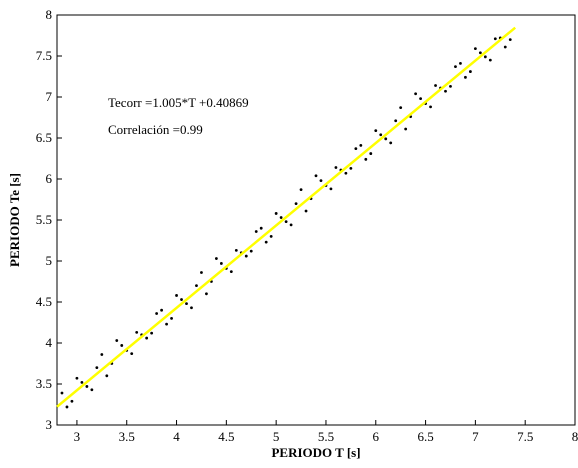 This screenshot has height=468, width=578. What do you see at coordinates (44, 383) in the screenshot?
I see `y-tick-label: 3.5` at bounding box center [44, 383].